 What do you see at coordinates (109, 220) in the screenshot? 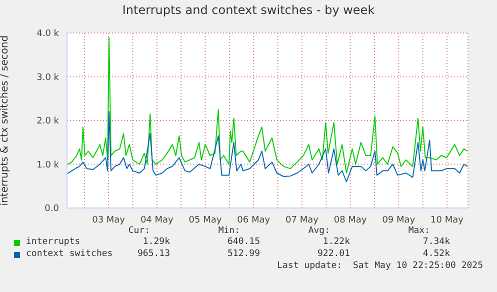
I see `x-tick-label: 03 May` at bounding box center [109, 220].